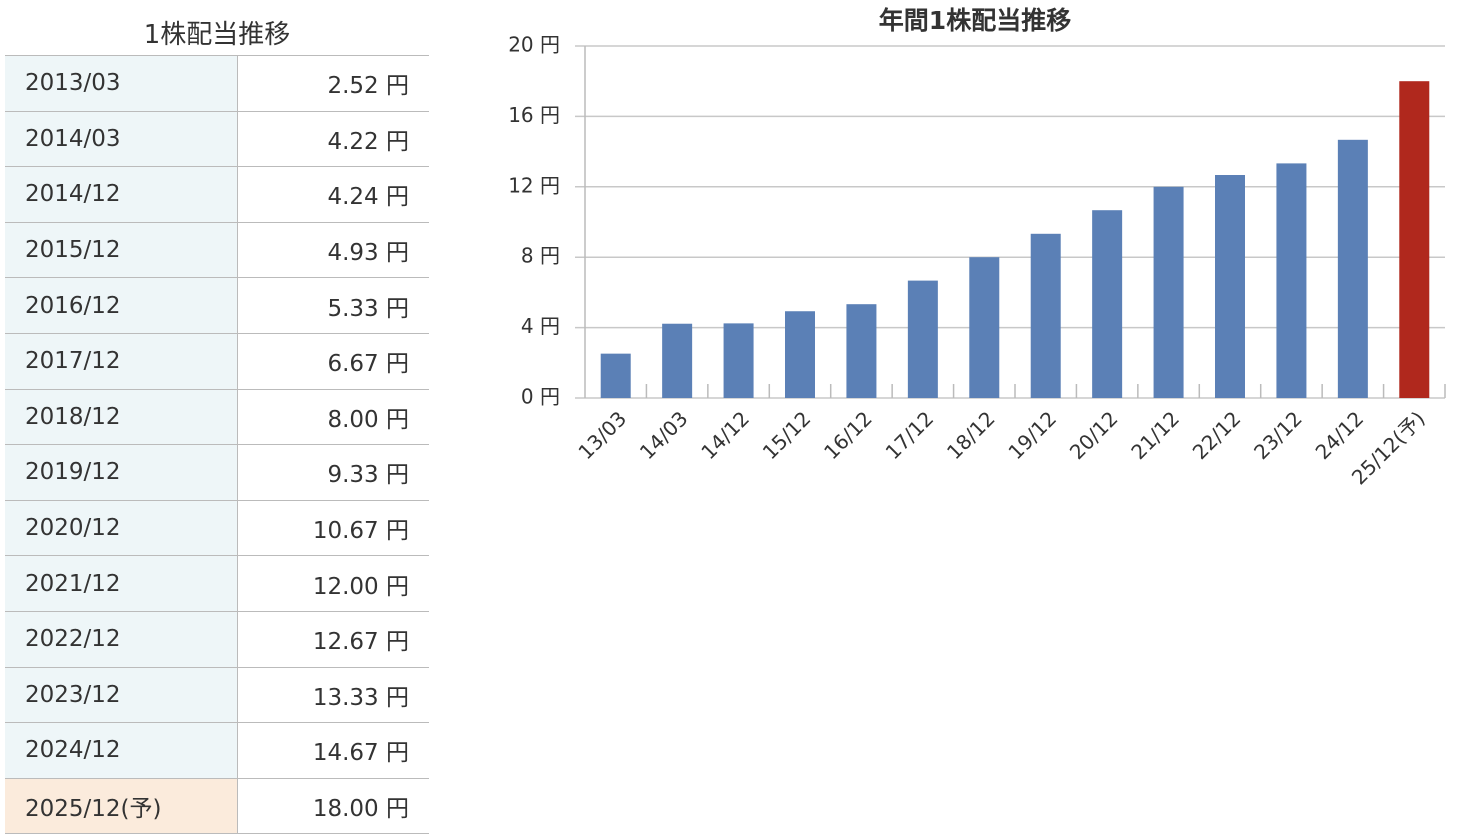 The width and height of the screenshot is (1458, 840). What do you see at coordinates (121, 361) in the screenshot?
I see `period-cell: 2017/12` at bounding box center [121, 361].